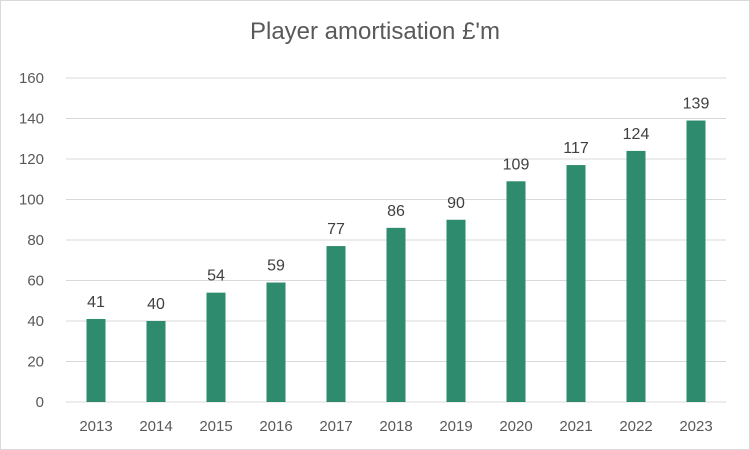 The width and height of the screenshot is (750, 450). I want to click on x-tick-label: 2015, so click(215, 426).